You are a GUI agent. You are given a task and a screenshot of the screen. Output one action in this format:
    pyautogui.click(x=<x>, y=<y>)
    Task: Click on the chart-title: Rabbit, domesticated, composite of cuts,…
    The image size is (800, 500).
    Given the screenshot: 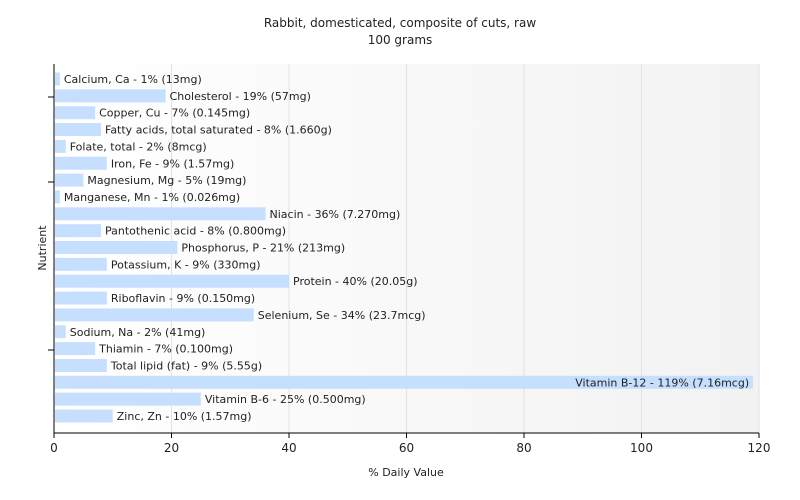 What is the action you would take?
    pyautogui.click(x=400, y=23)
    